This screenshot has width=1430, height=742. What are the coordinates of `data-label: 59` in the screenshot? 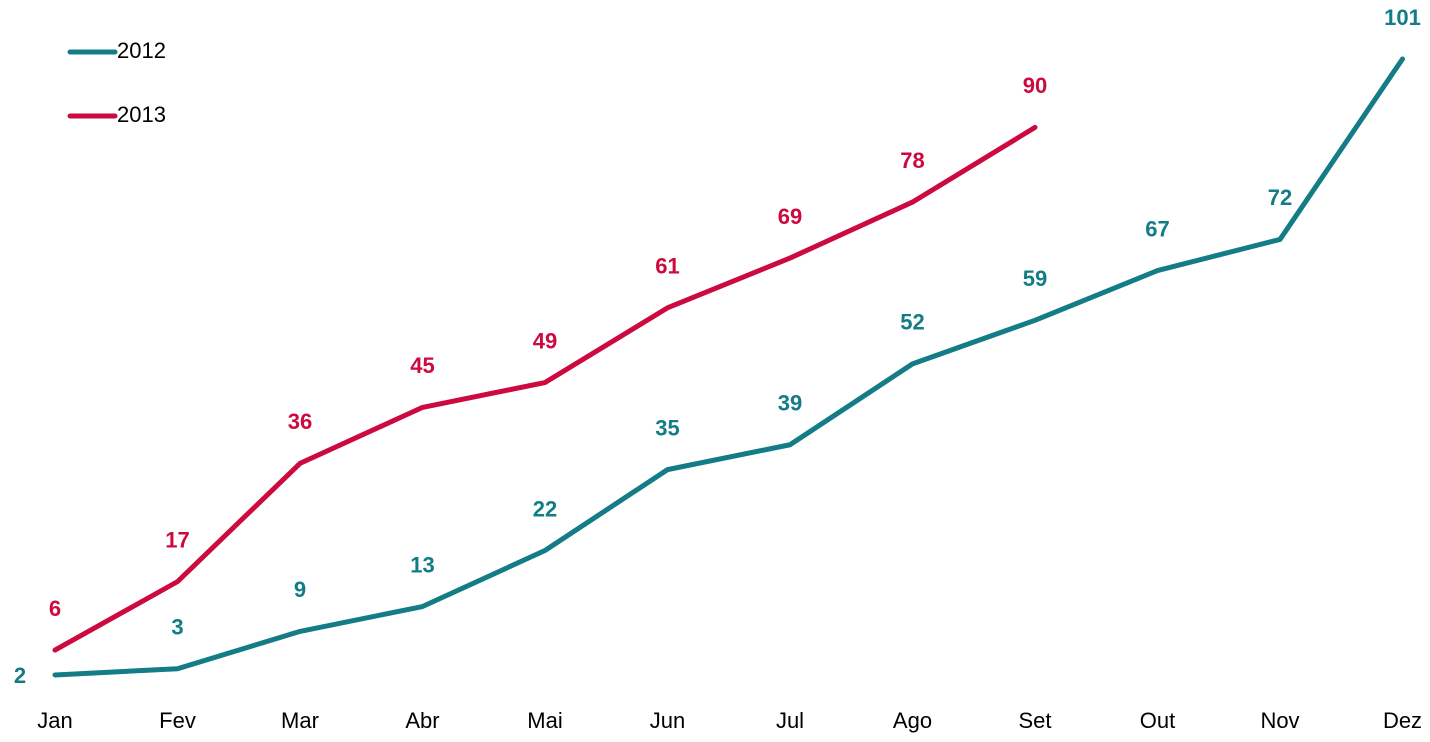 It's located at (1035, 278).